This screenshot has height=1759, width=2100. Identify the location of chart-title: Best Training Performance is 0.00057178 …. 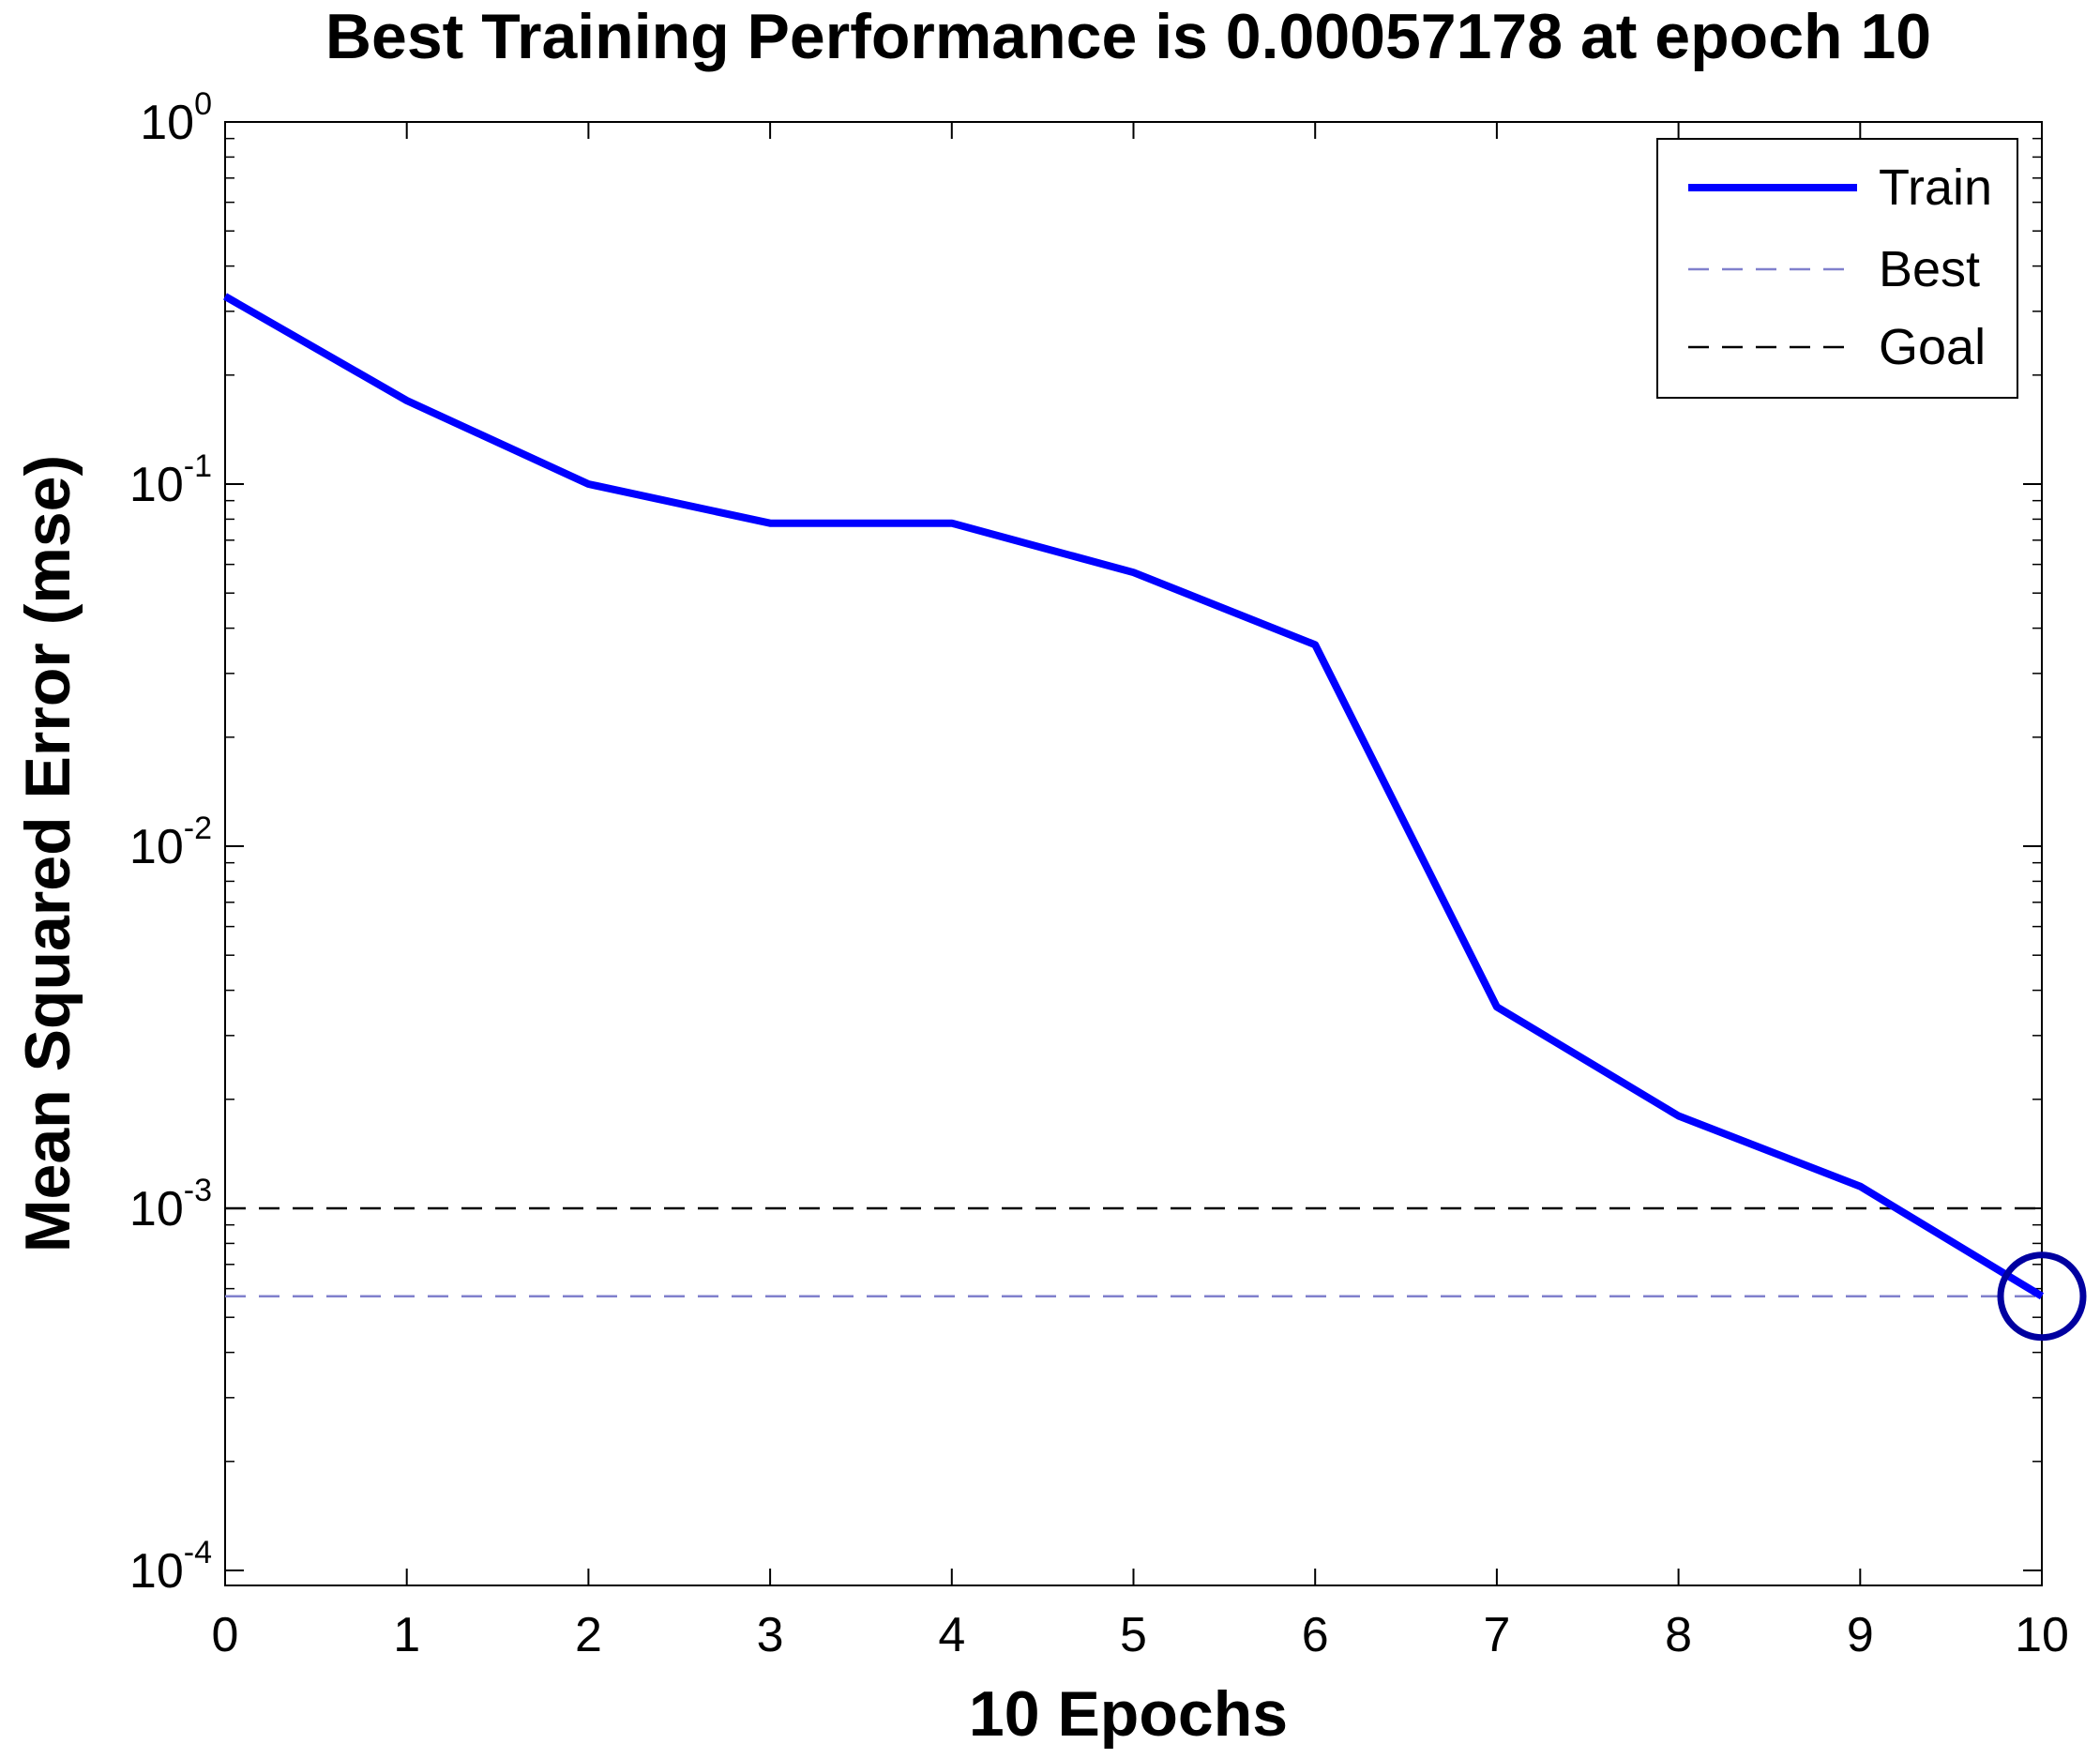
(1128, 36).